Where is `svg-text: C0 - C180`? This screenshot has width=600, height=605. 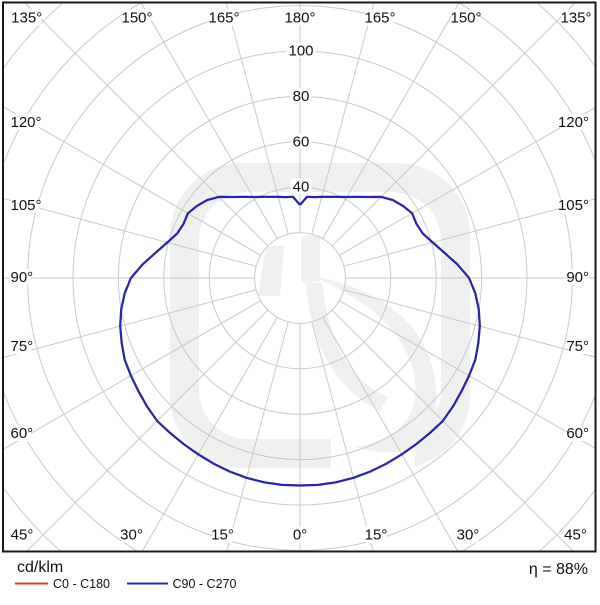 svg-text: C0 - C180 is located at coordinates (81, 584).